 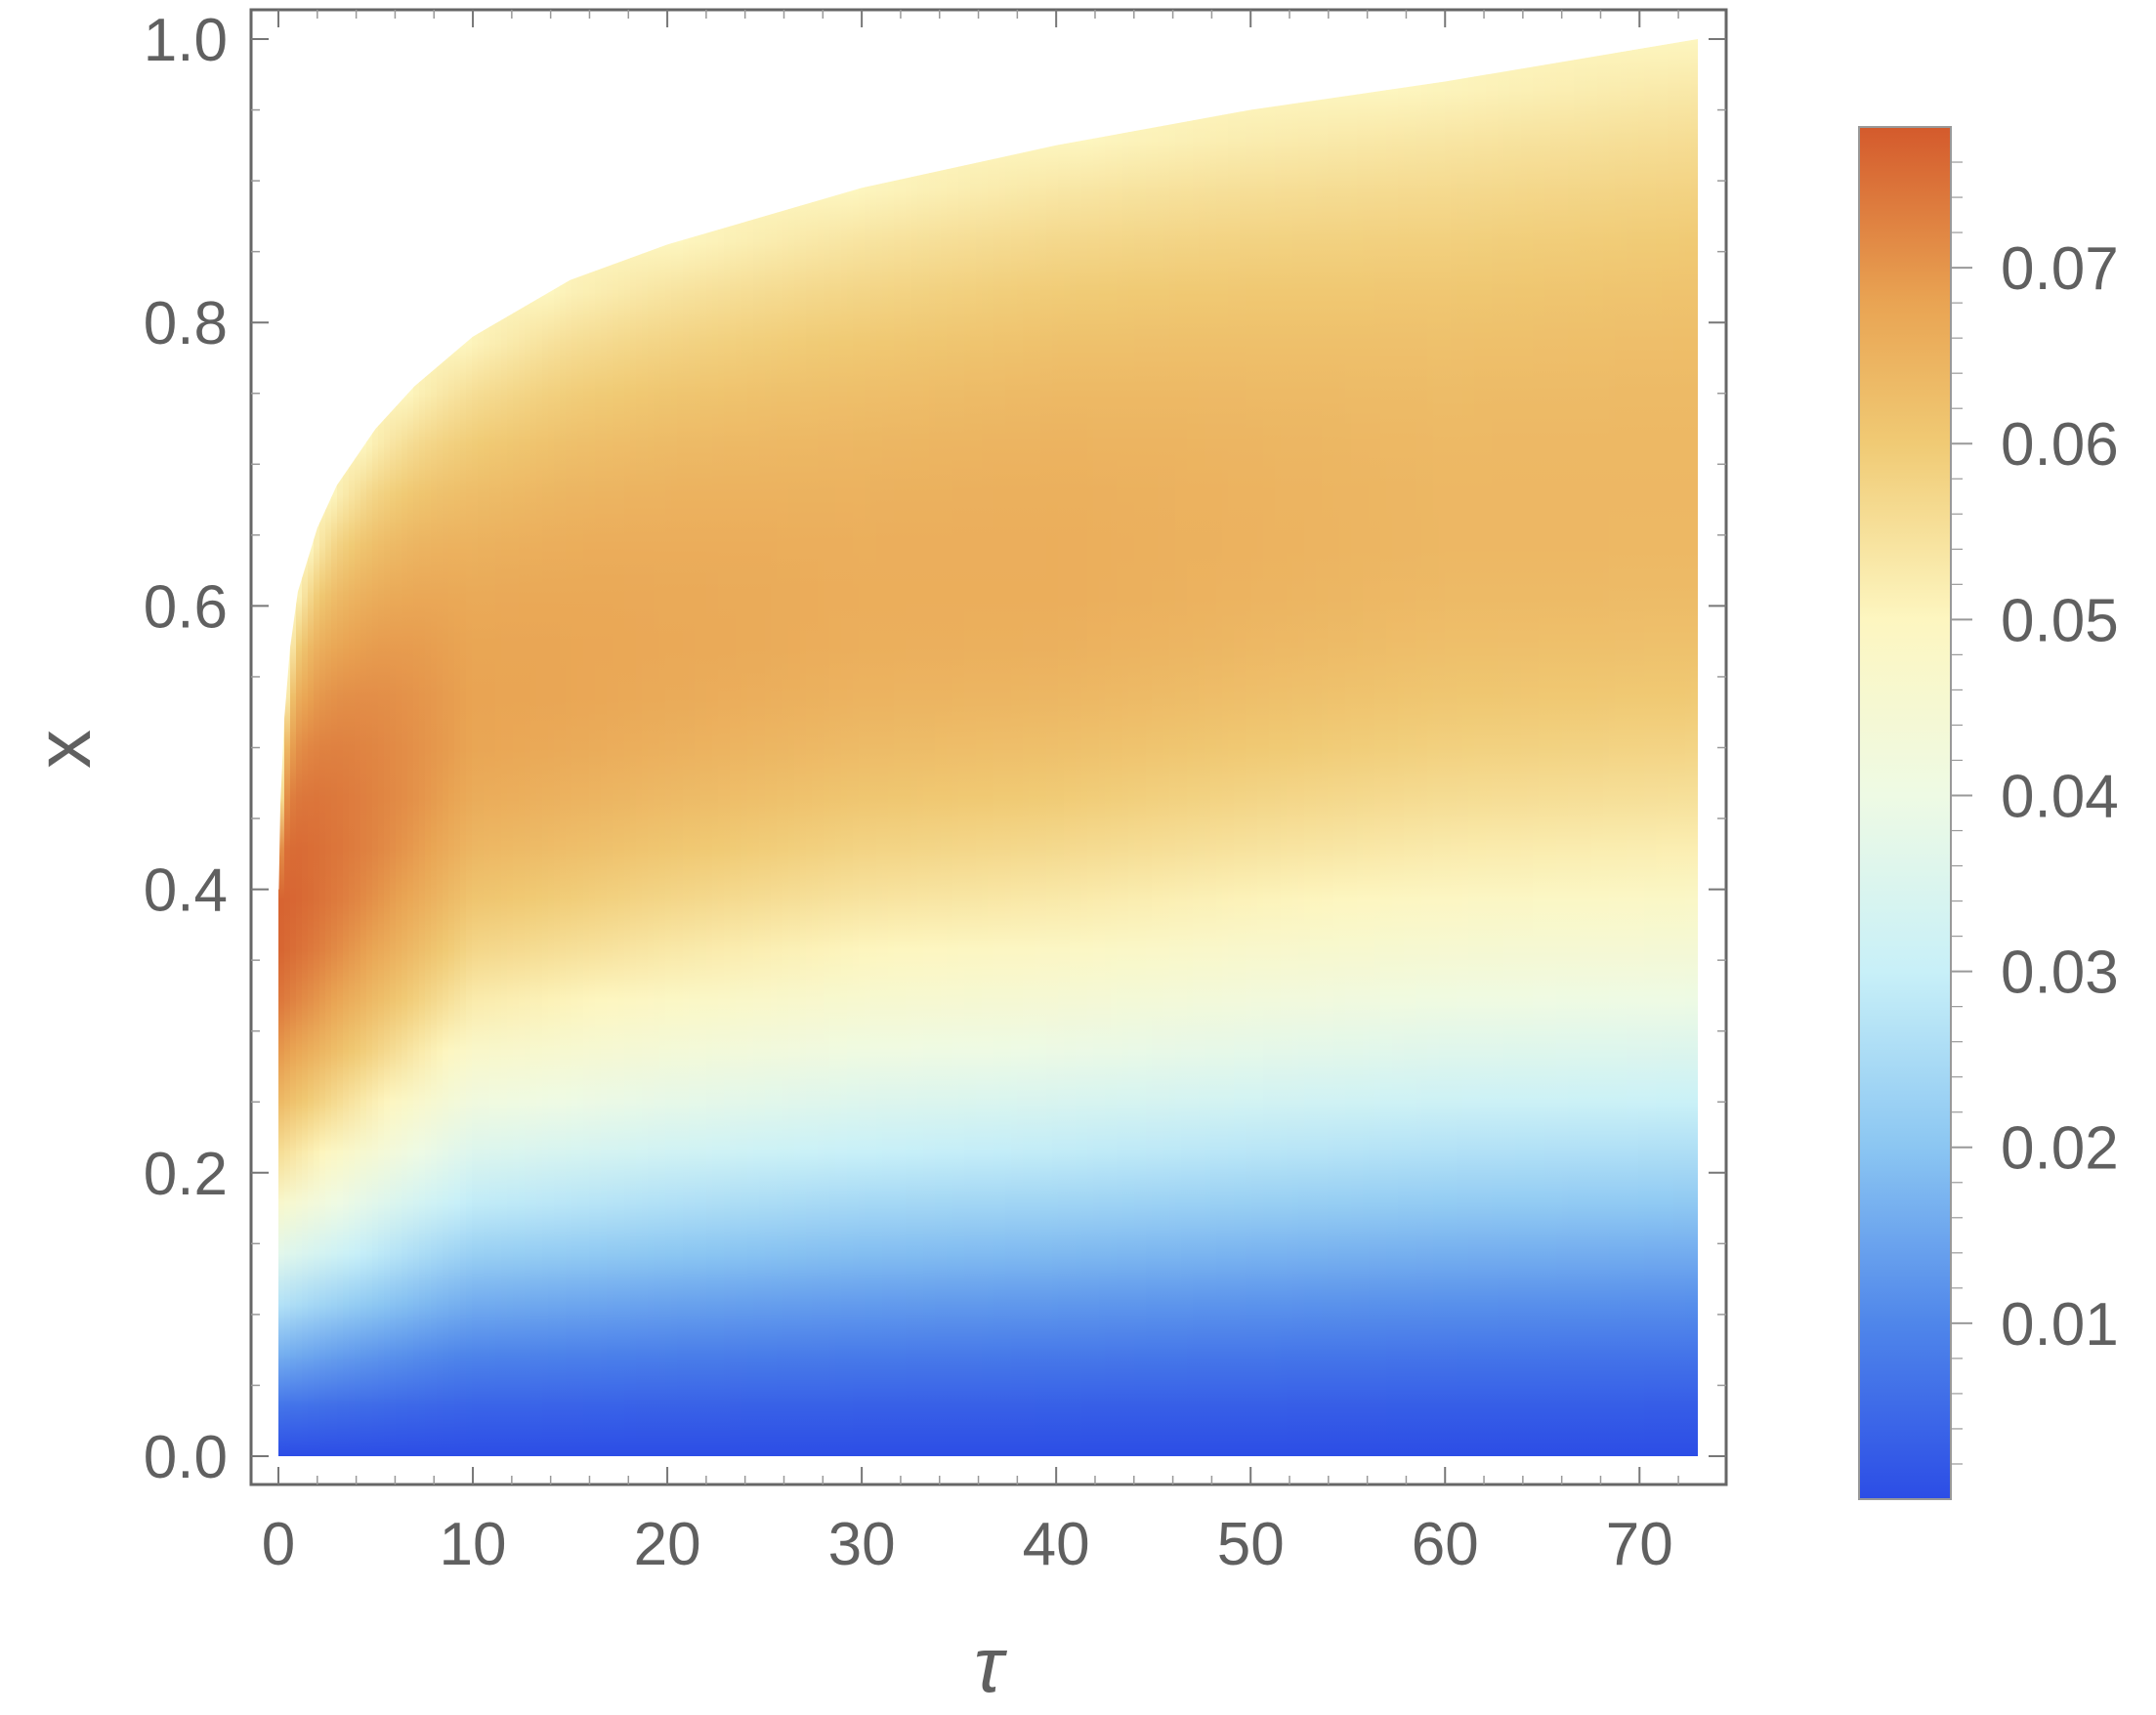 I want to click on x-tick-label: 20, so click(x=667, y=1545).